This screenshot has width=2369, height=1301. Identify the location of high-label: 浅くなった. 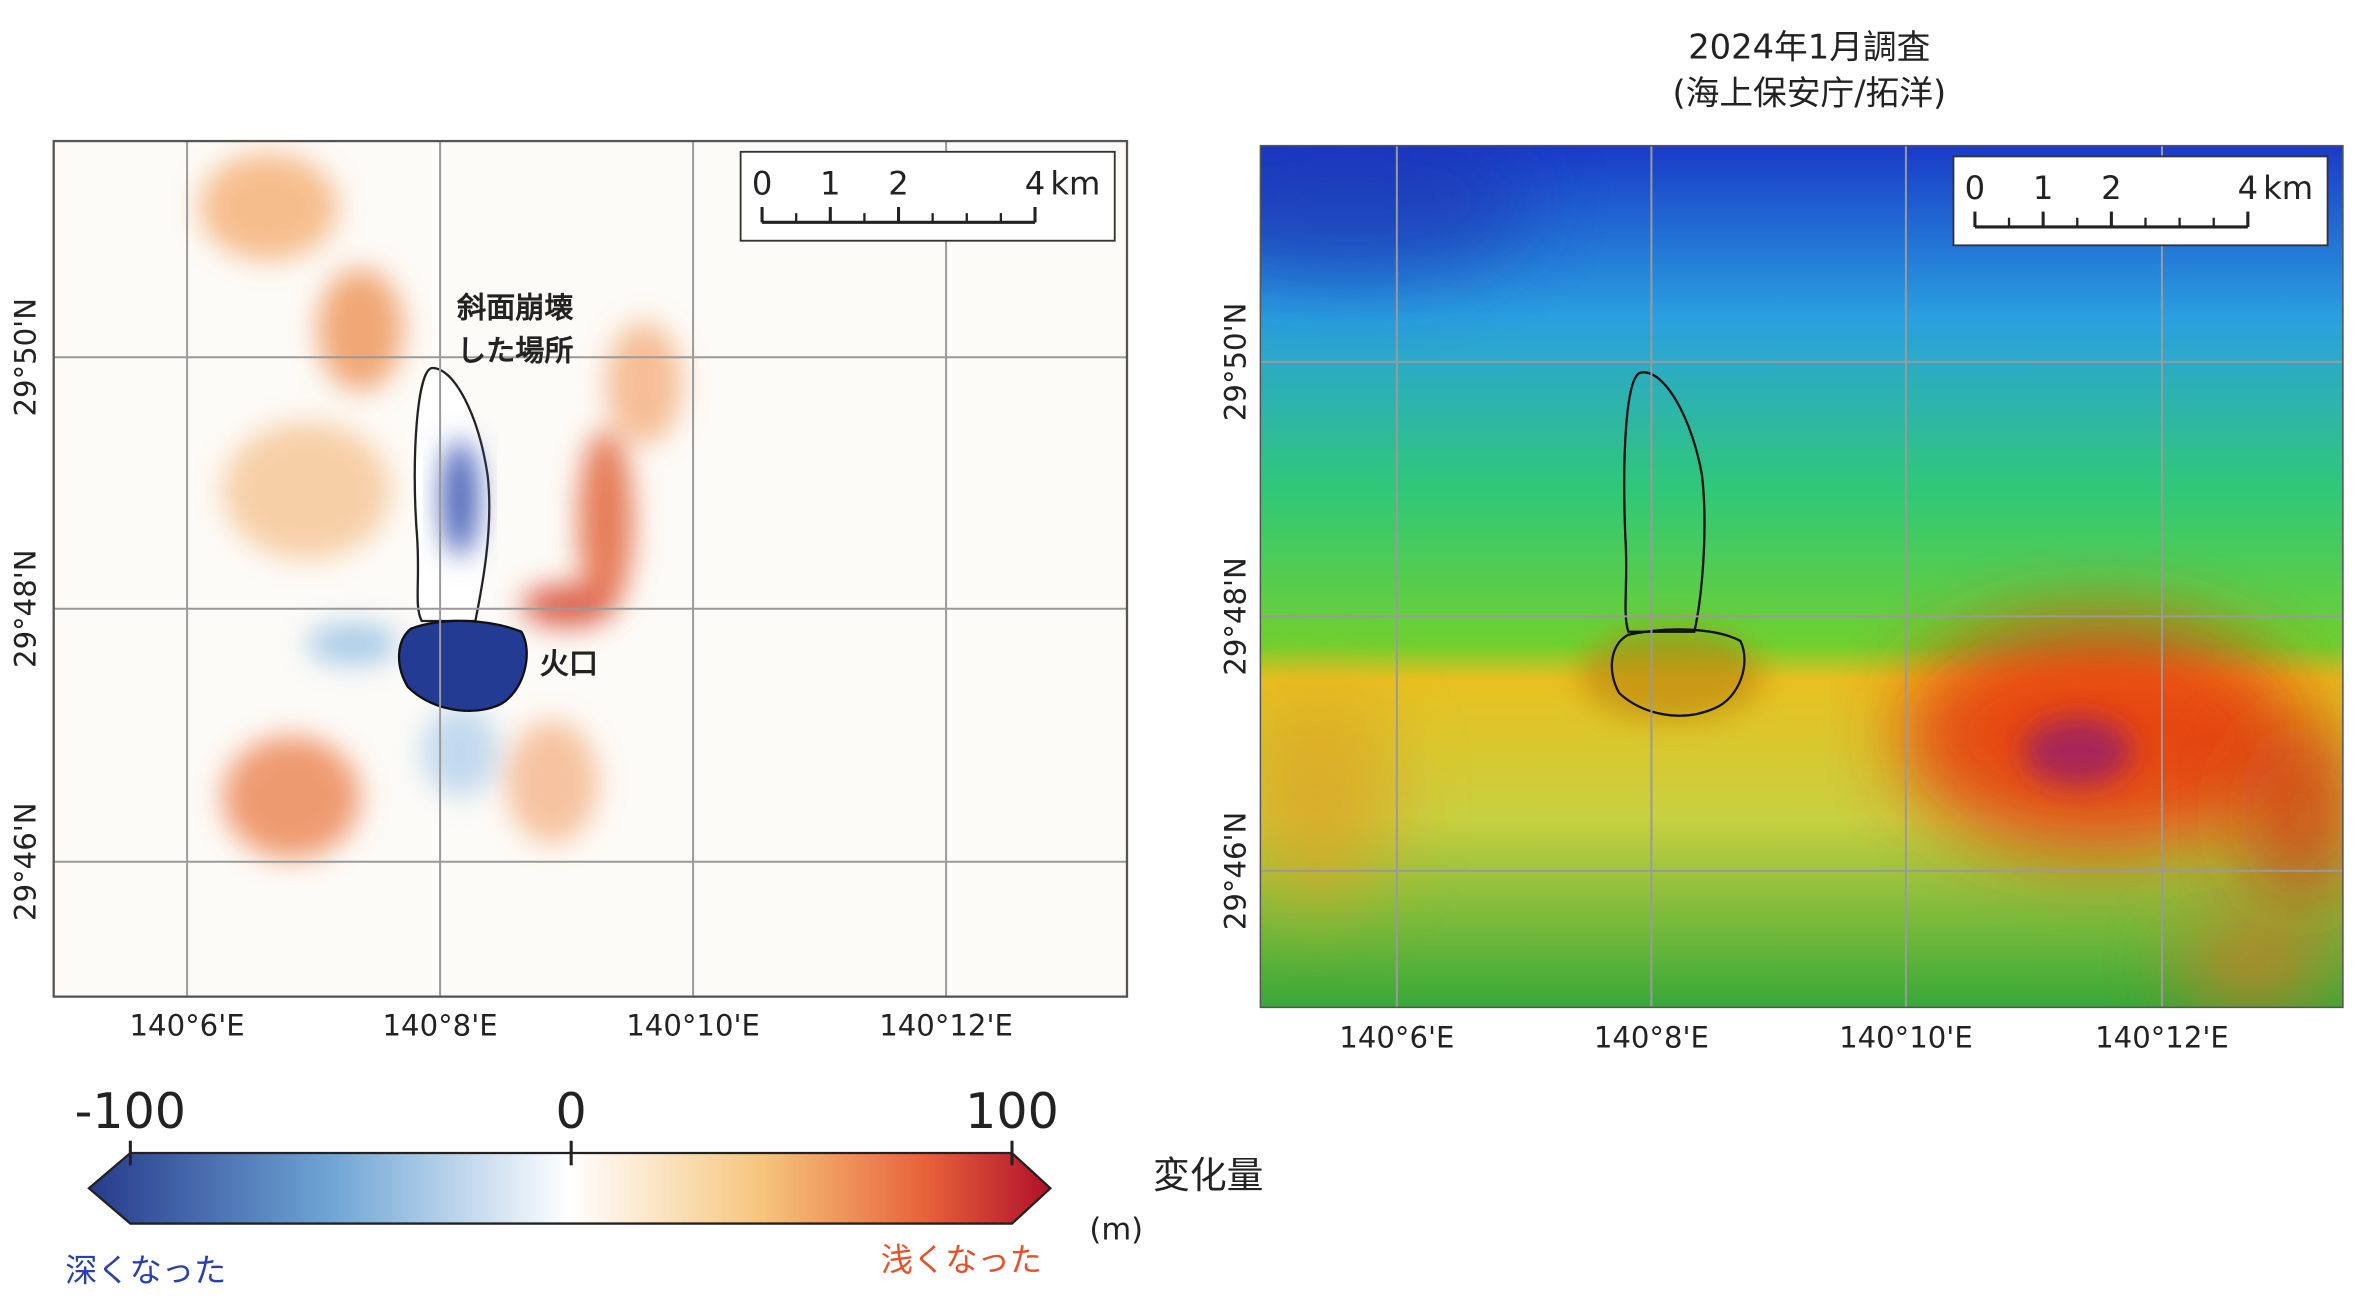
(961, 1260).